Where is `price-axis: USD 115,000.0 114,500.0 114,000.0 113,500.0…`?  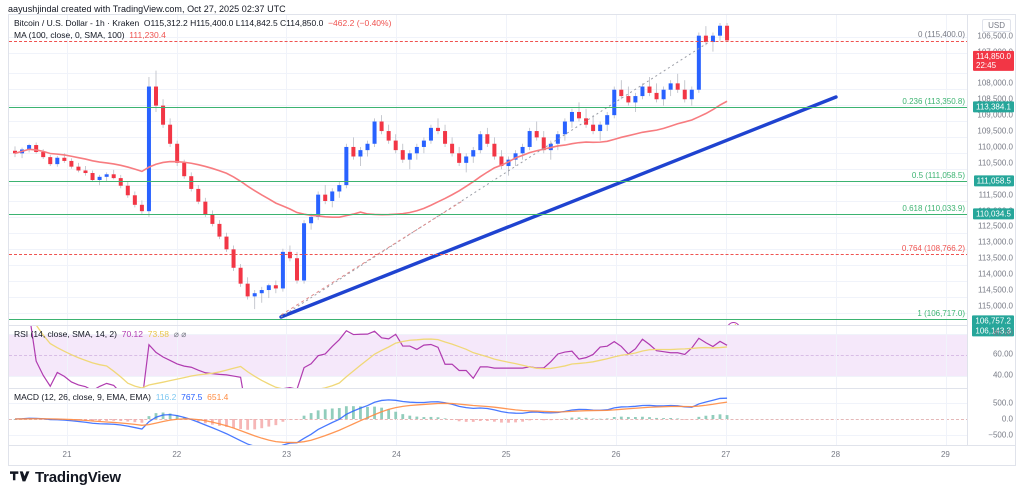
price-axis: USD 115,000.0 114,500.0 114,000.0 113,500.0… is located at coordinates (991, 240).